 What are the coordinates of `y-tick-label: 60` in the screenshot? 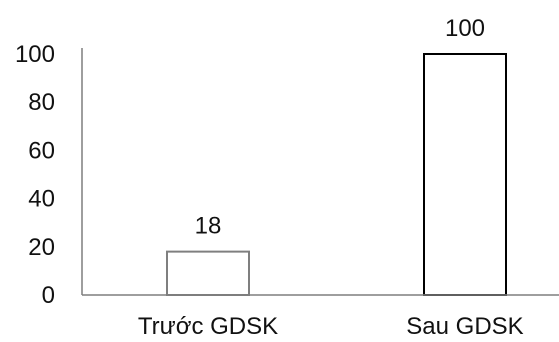 It's located at (41, 150).